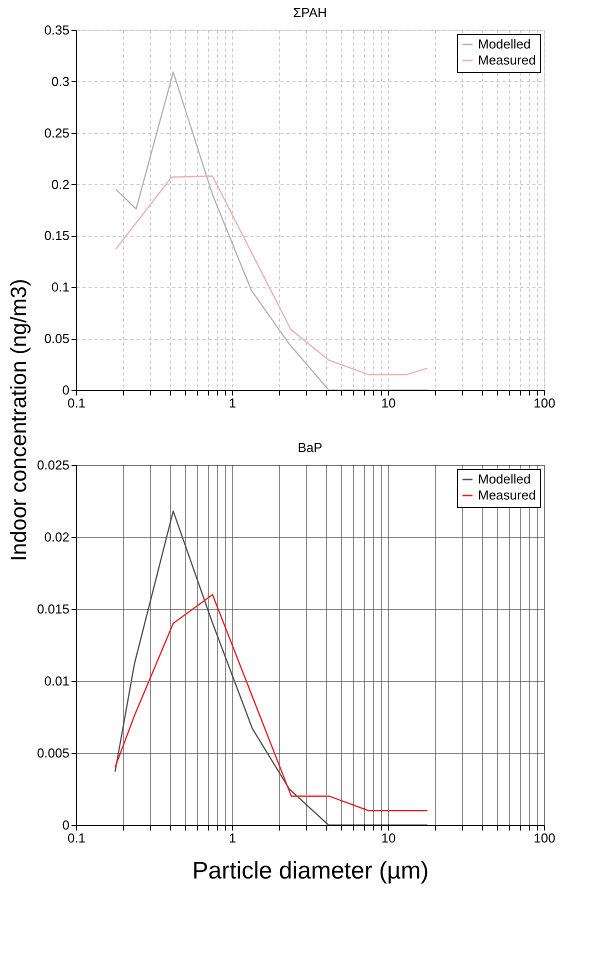 The image size is (606, 973). What do you see at coordinates (57, 132) in the screenshot?
I see `y-tick-label: 0.25` at bounding box center [57, 132].